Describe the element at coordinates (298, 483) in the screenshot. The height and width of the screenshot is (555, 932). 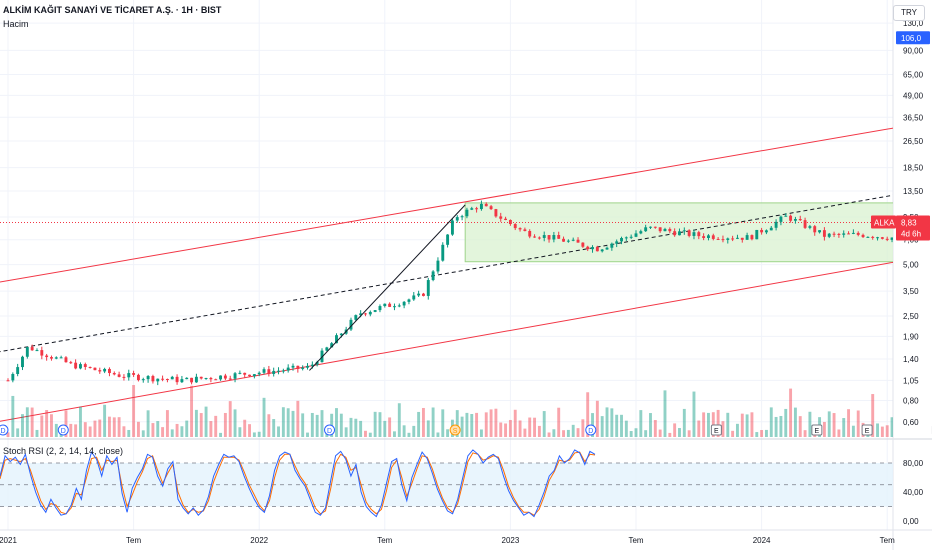
I see `stoch-k-line` at that location.